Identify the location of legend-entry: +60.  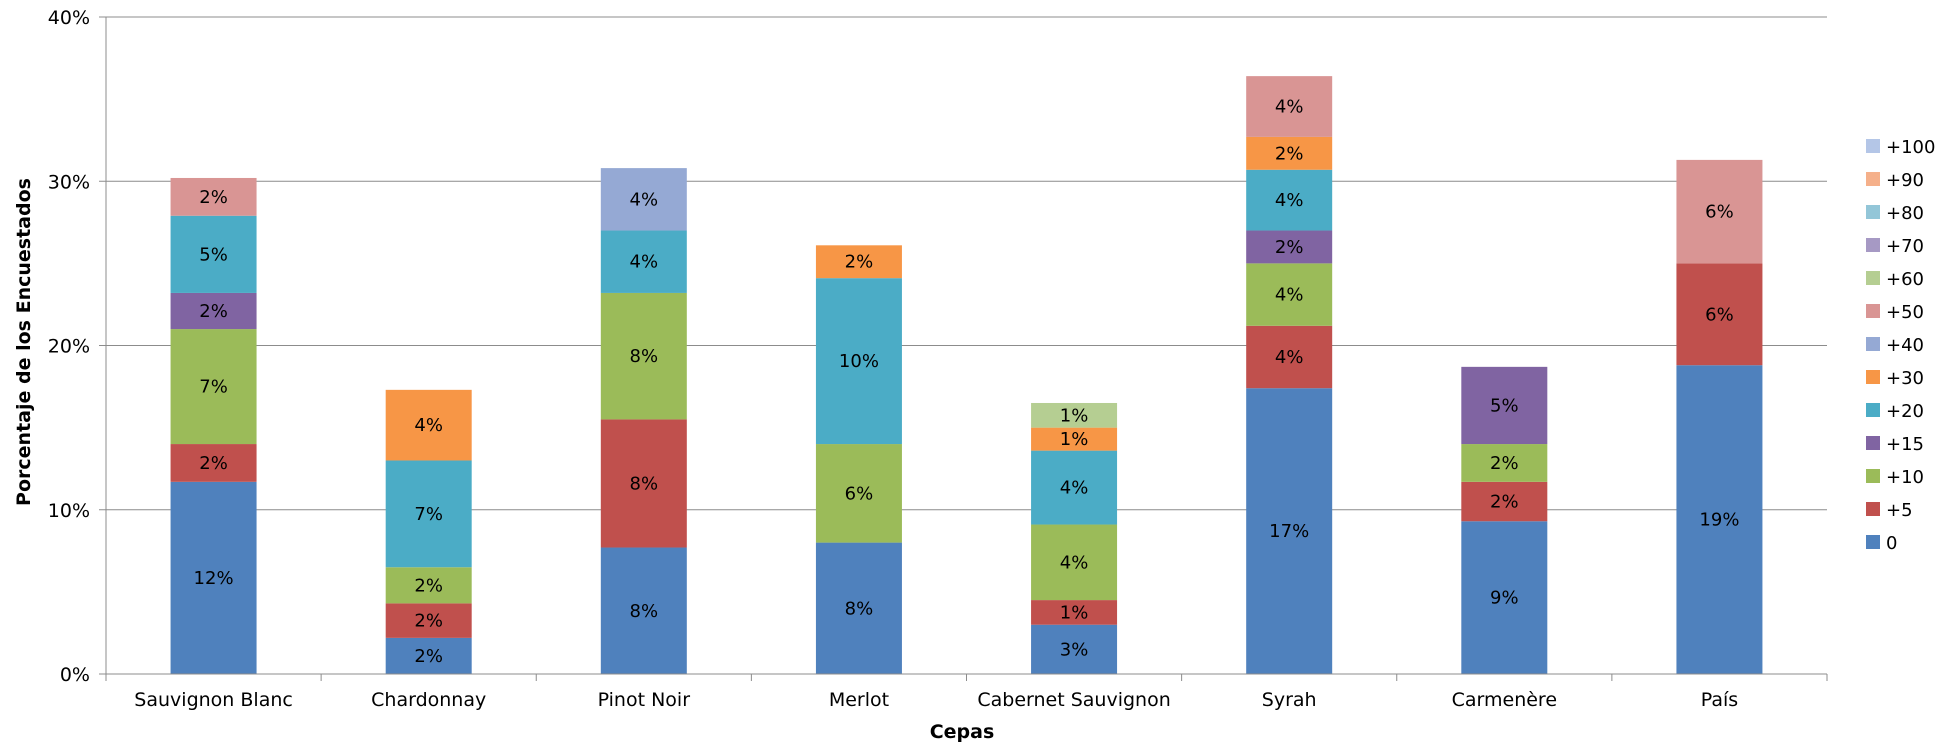
(1905, 279).